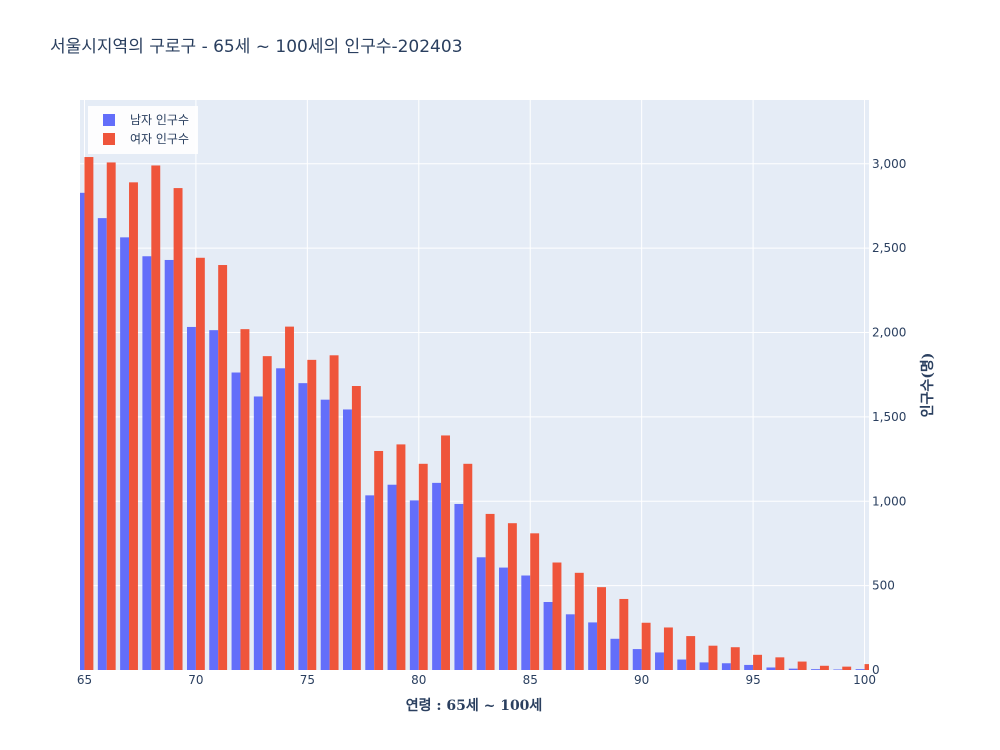 Image resolution: width=1000 pixels, height=750 pixels. I want to click on x-tick-label: 75, so click(307, 680).